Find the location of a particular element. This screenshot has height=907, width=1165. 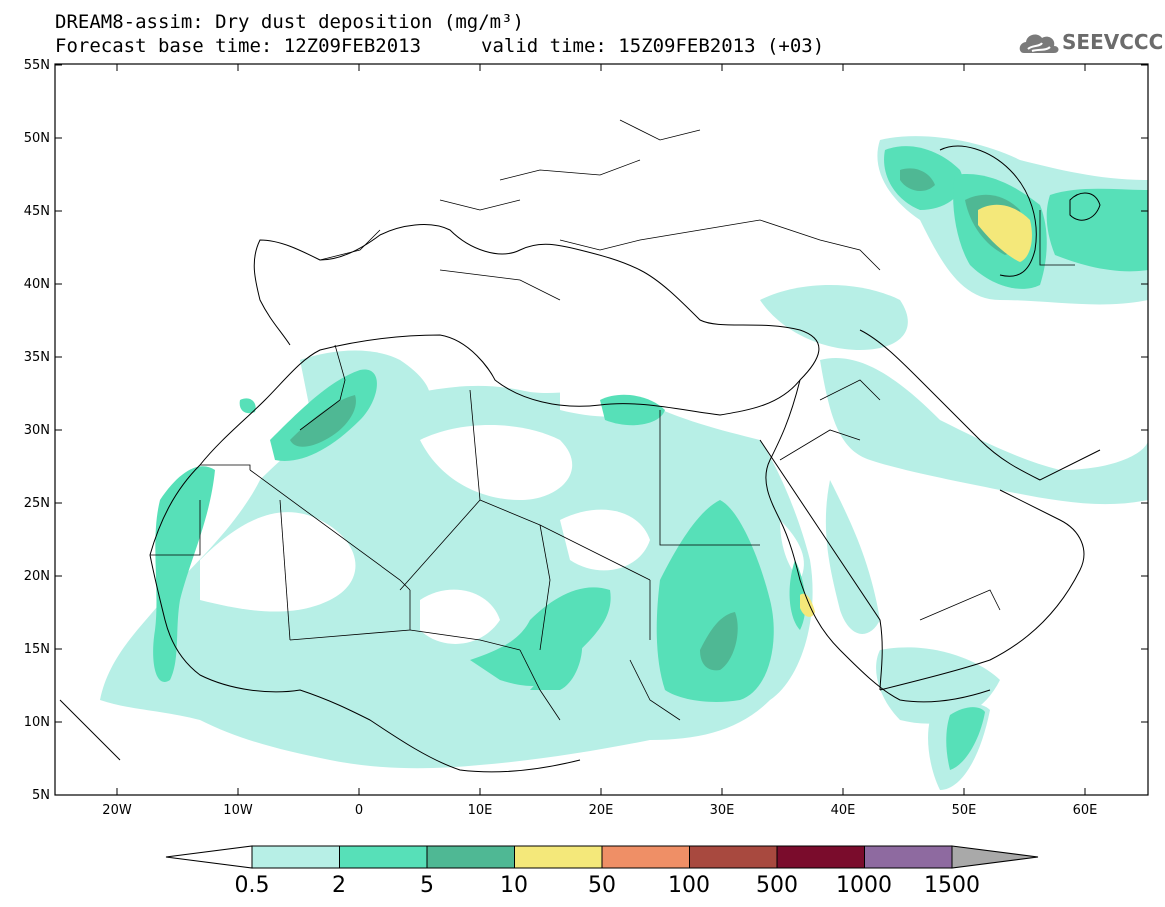

colorbar-label: 10 is located at coordinates (514, 885).